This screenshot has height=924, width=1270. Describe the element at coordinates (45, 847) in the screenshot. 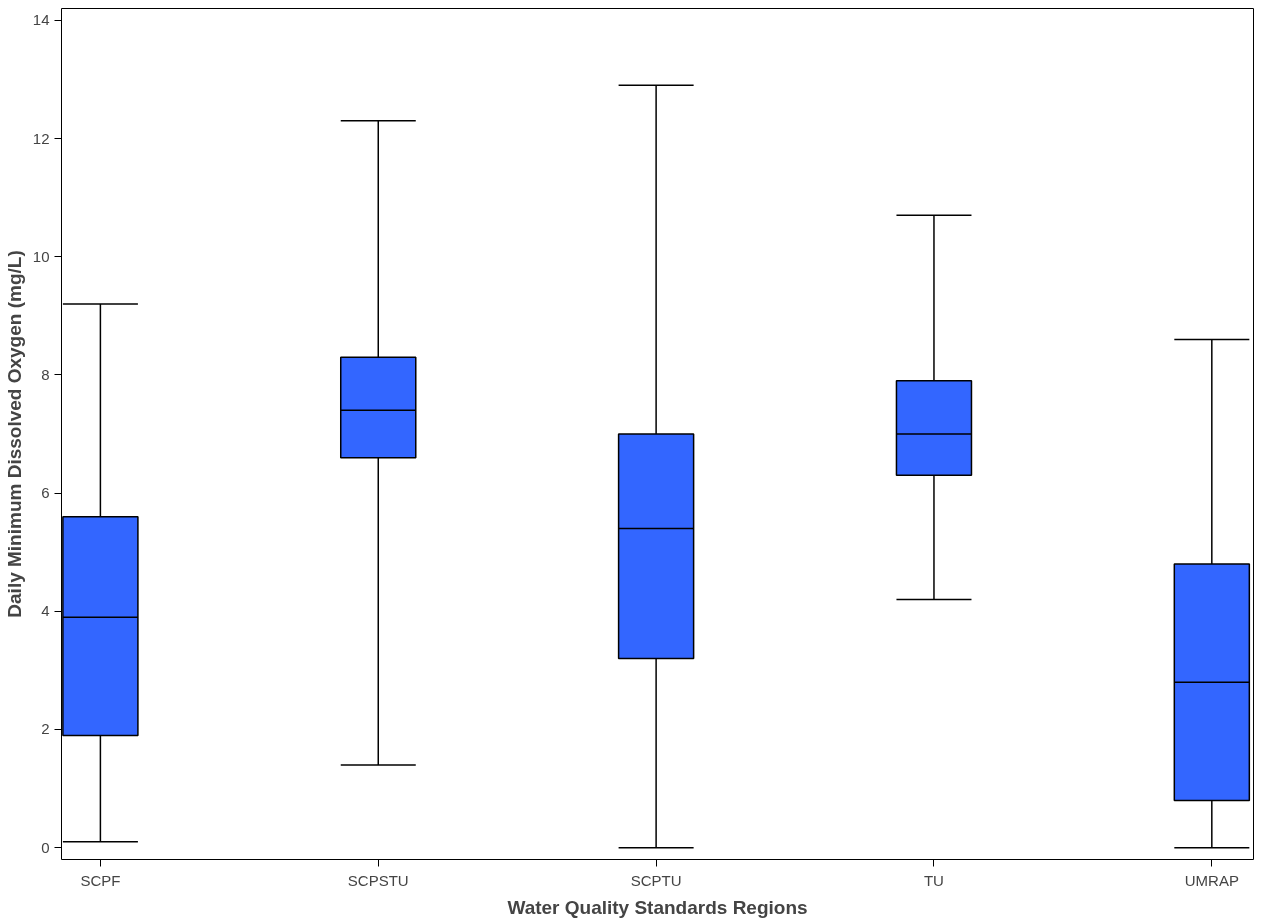

I see `y-tick-label: 0` at that location.